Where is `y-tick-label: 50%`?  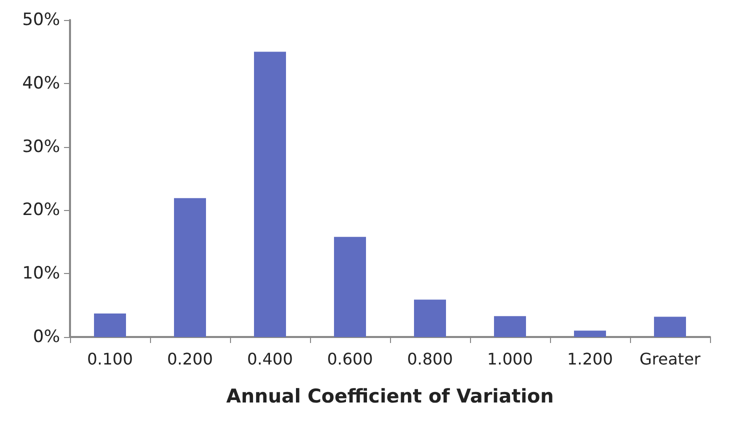 y-tick-label: 50% is located at coordinates (41, 20).